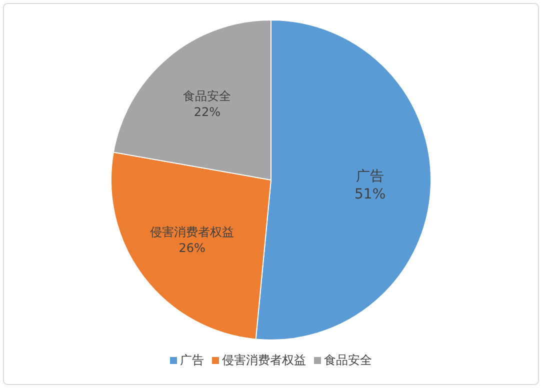  What do you see at coordinates (192, 232) in the screenshot?
I see `slice-label: 侵害消费者权益` at bounding box center [192, 232].